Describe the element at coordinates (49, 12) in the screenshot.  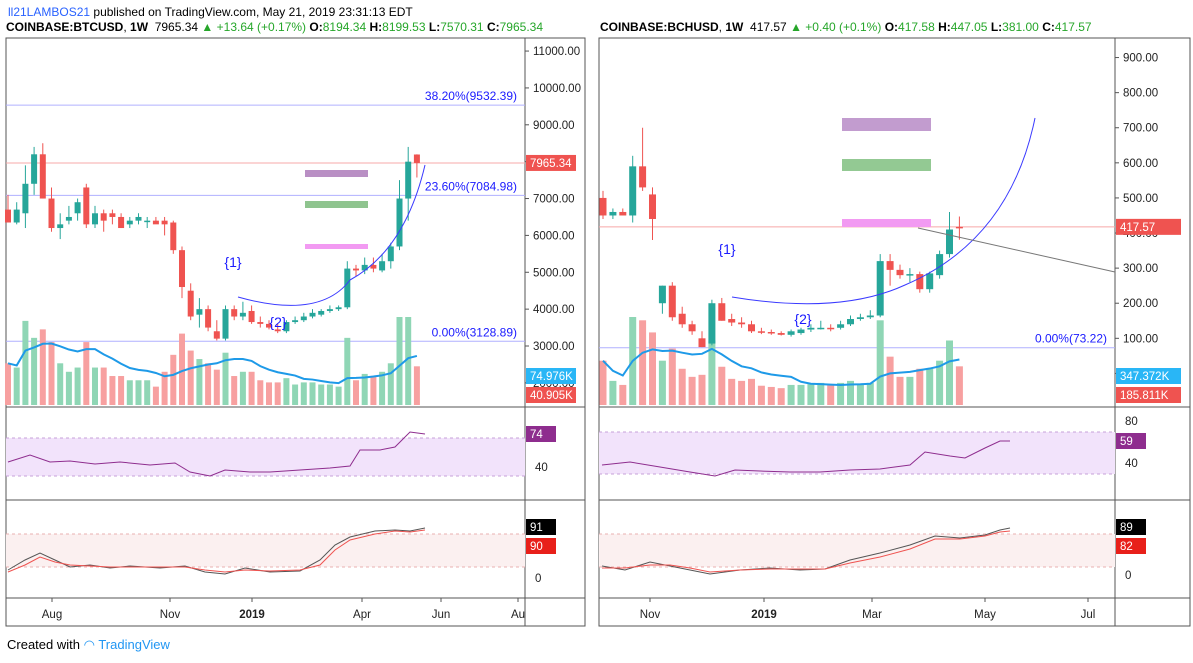
I see `author-link: ll21LAMBOS21` at that location.